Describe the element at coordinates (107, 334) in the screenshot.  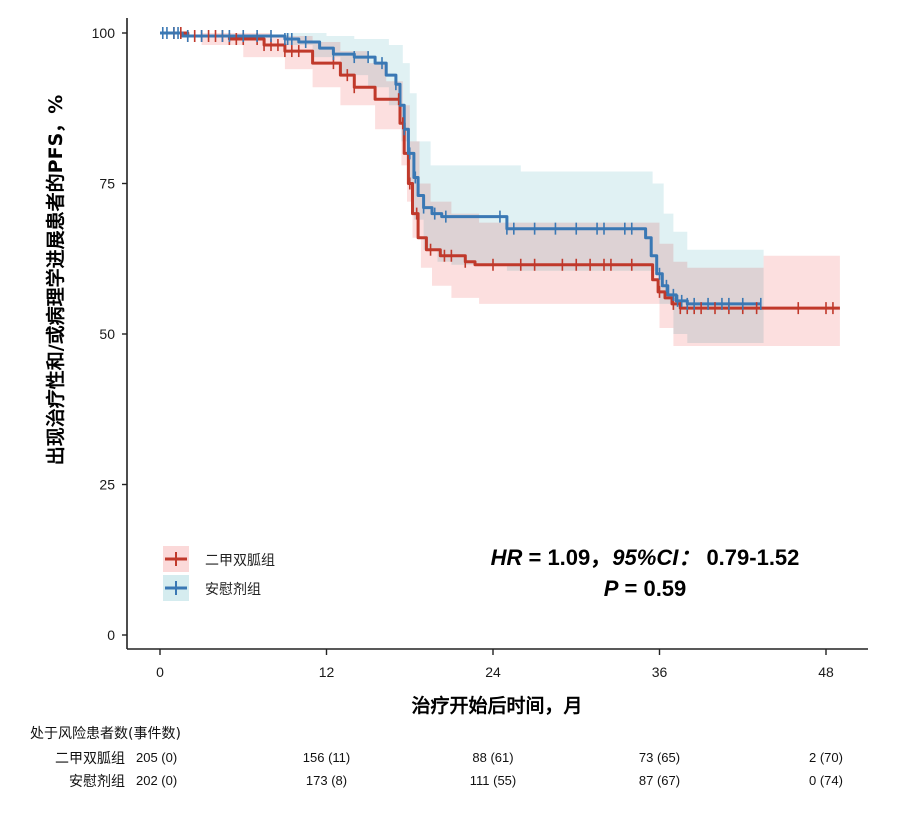
I see `y-tick-label: 50` at that location.